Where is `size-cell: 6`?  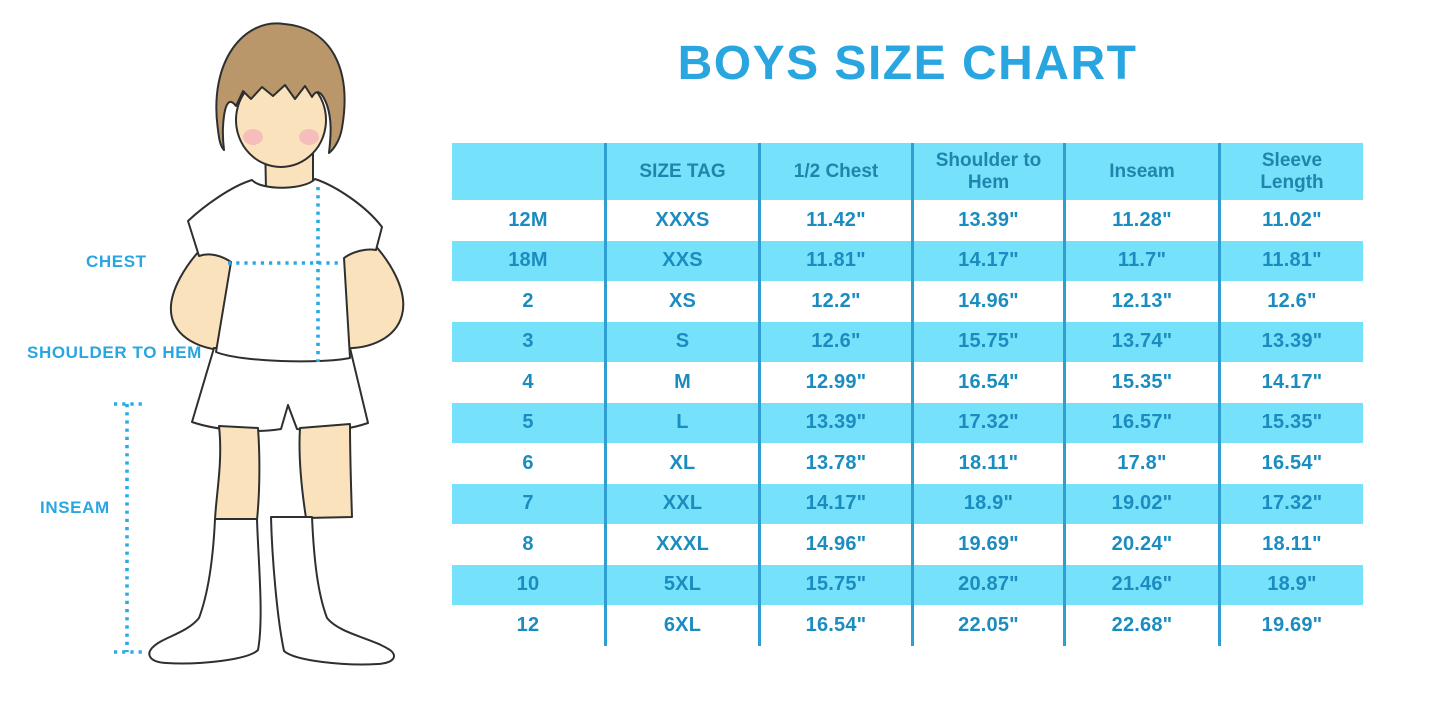
size-cell: 6 is located at coordinates (528, 462).